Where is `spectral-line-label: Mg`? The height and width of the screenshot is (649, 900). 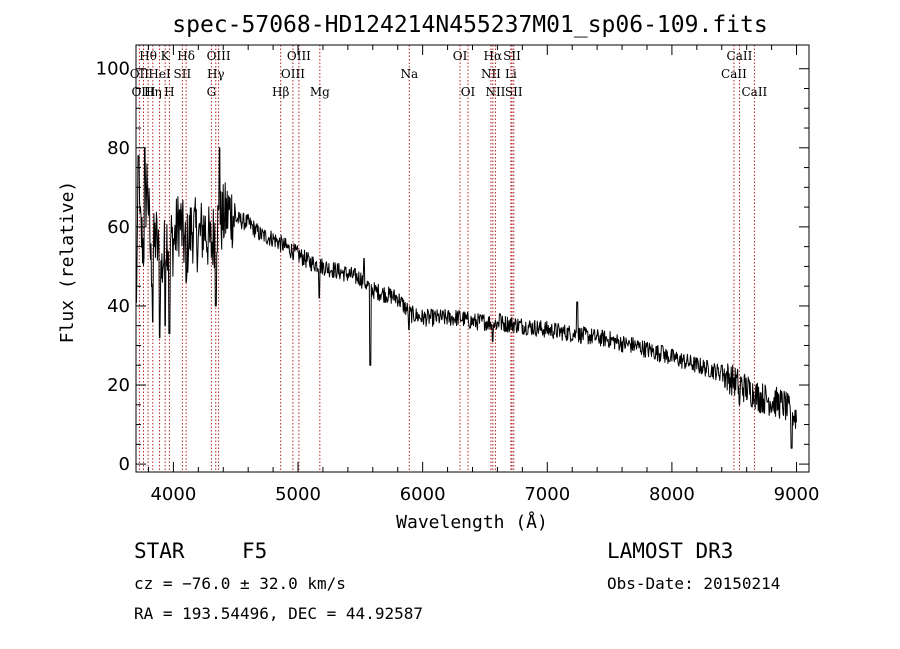 spectral-line-label: Mg is located at coordinates (320, 92).